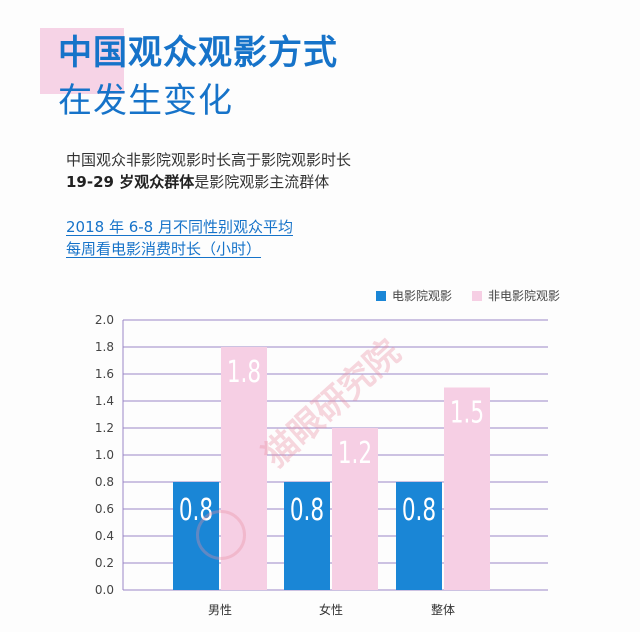 The width and height of the screenshot is (640, 632). What do you see at coordinates (104, 374) in the screenshot?
I see `y-tick-label: 1.6` at bounding box center [104, 374].